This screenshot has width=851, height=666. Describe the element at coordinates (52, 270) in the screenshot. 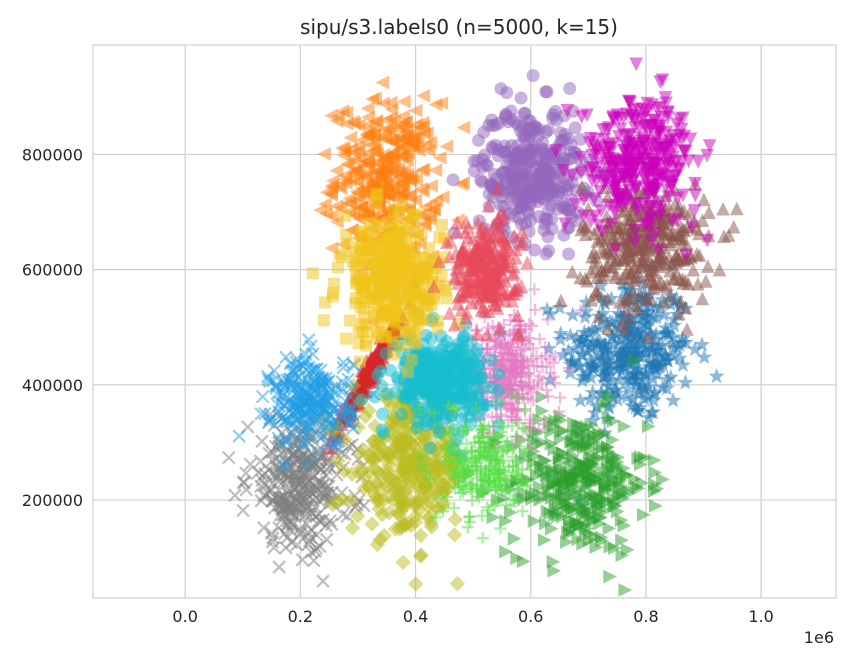

I see `y-tick-label: 600000` at that location.